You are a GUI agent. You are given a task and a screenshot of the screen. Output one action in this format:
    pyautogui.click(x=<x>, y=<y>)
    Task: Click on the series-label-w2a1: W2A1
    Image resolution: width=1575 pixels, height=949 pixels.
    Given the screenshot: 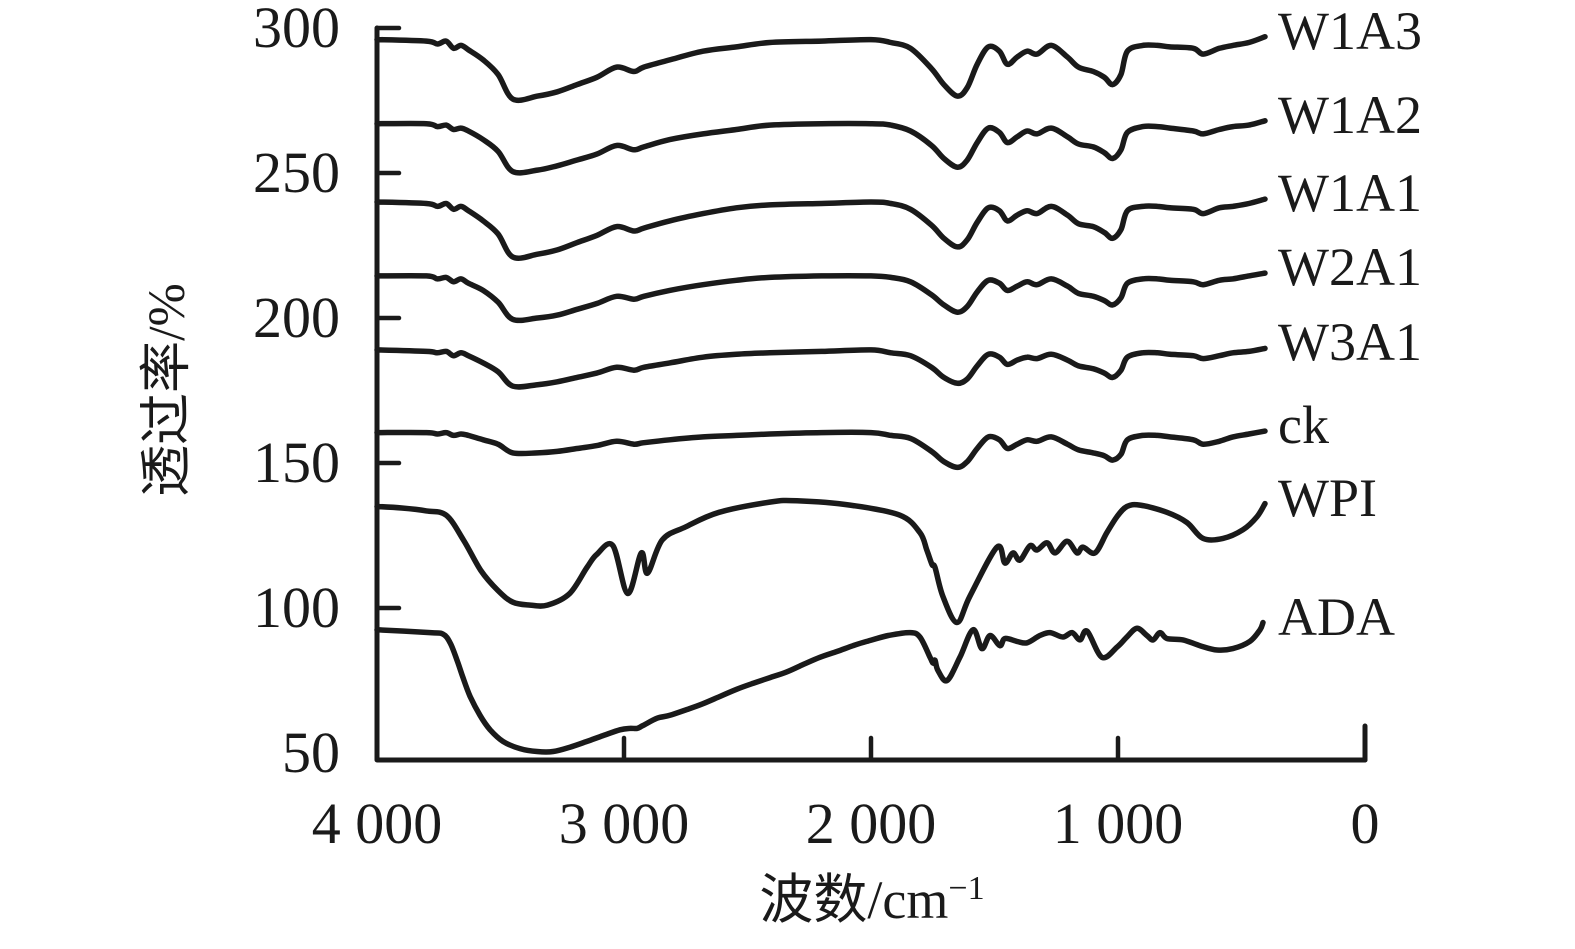 What is the action you would take?
    pyautogui.click(x=1350, y=267)
    